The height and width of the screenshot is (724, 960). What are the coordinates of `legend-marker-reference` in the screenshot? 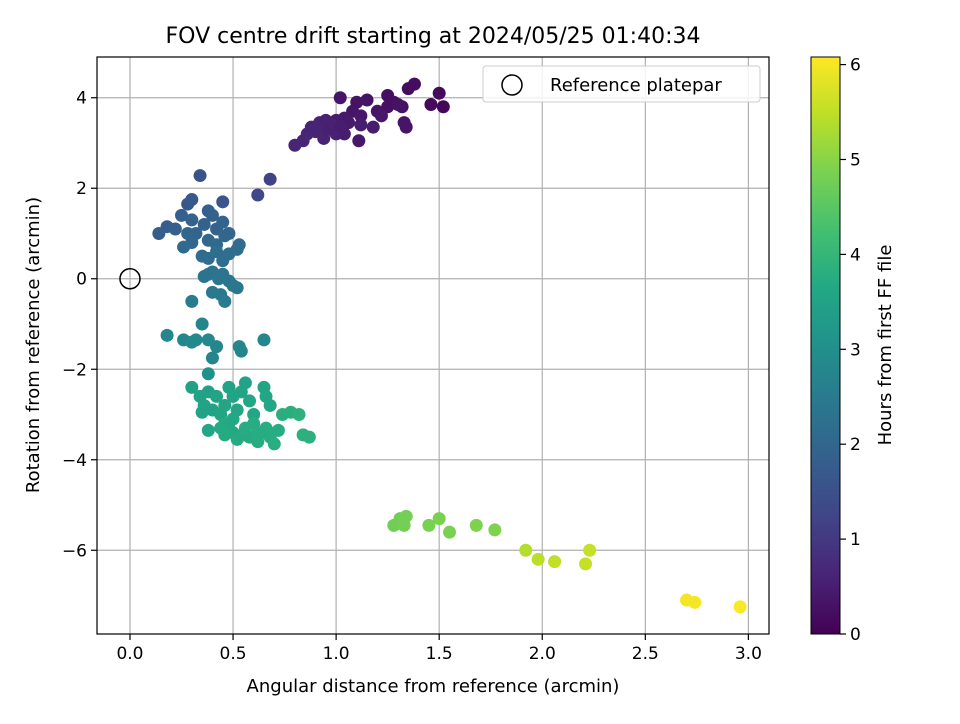 It's located at (512, 85).